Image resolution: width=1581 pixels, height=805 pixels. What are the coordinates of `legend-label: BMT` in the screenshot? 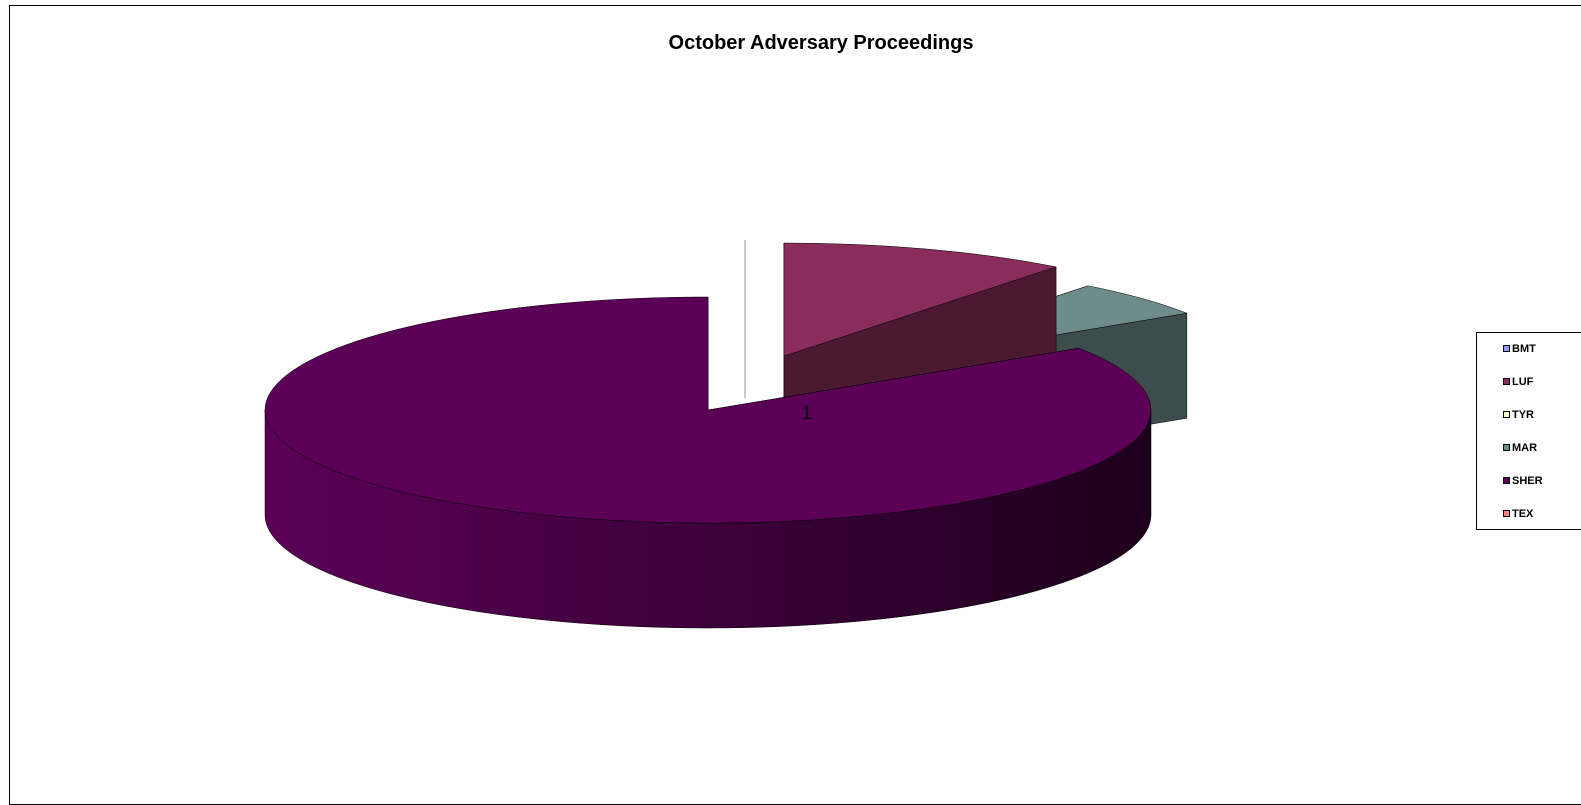 It's located at (1524, 349).